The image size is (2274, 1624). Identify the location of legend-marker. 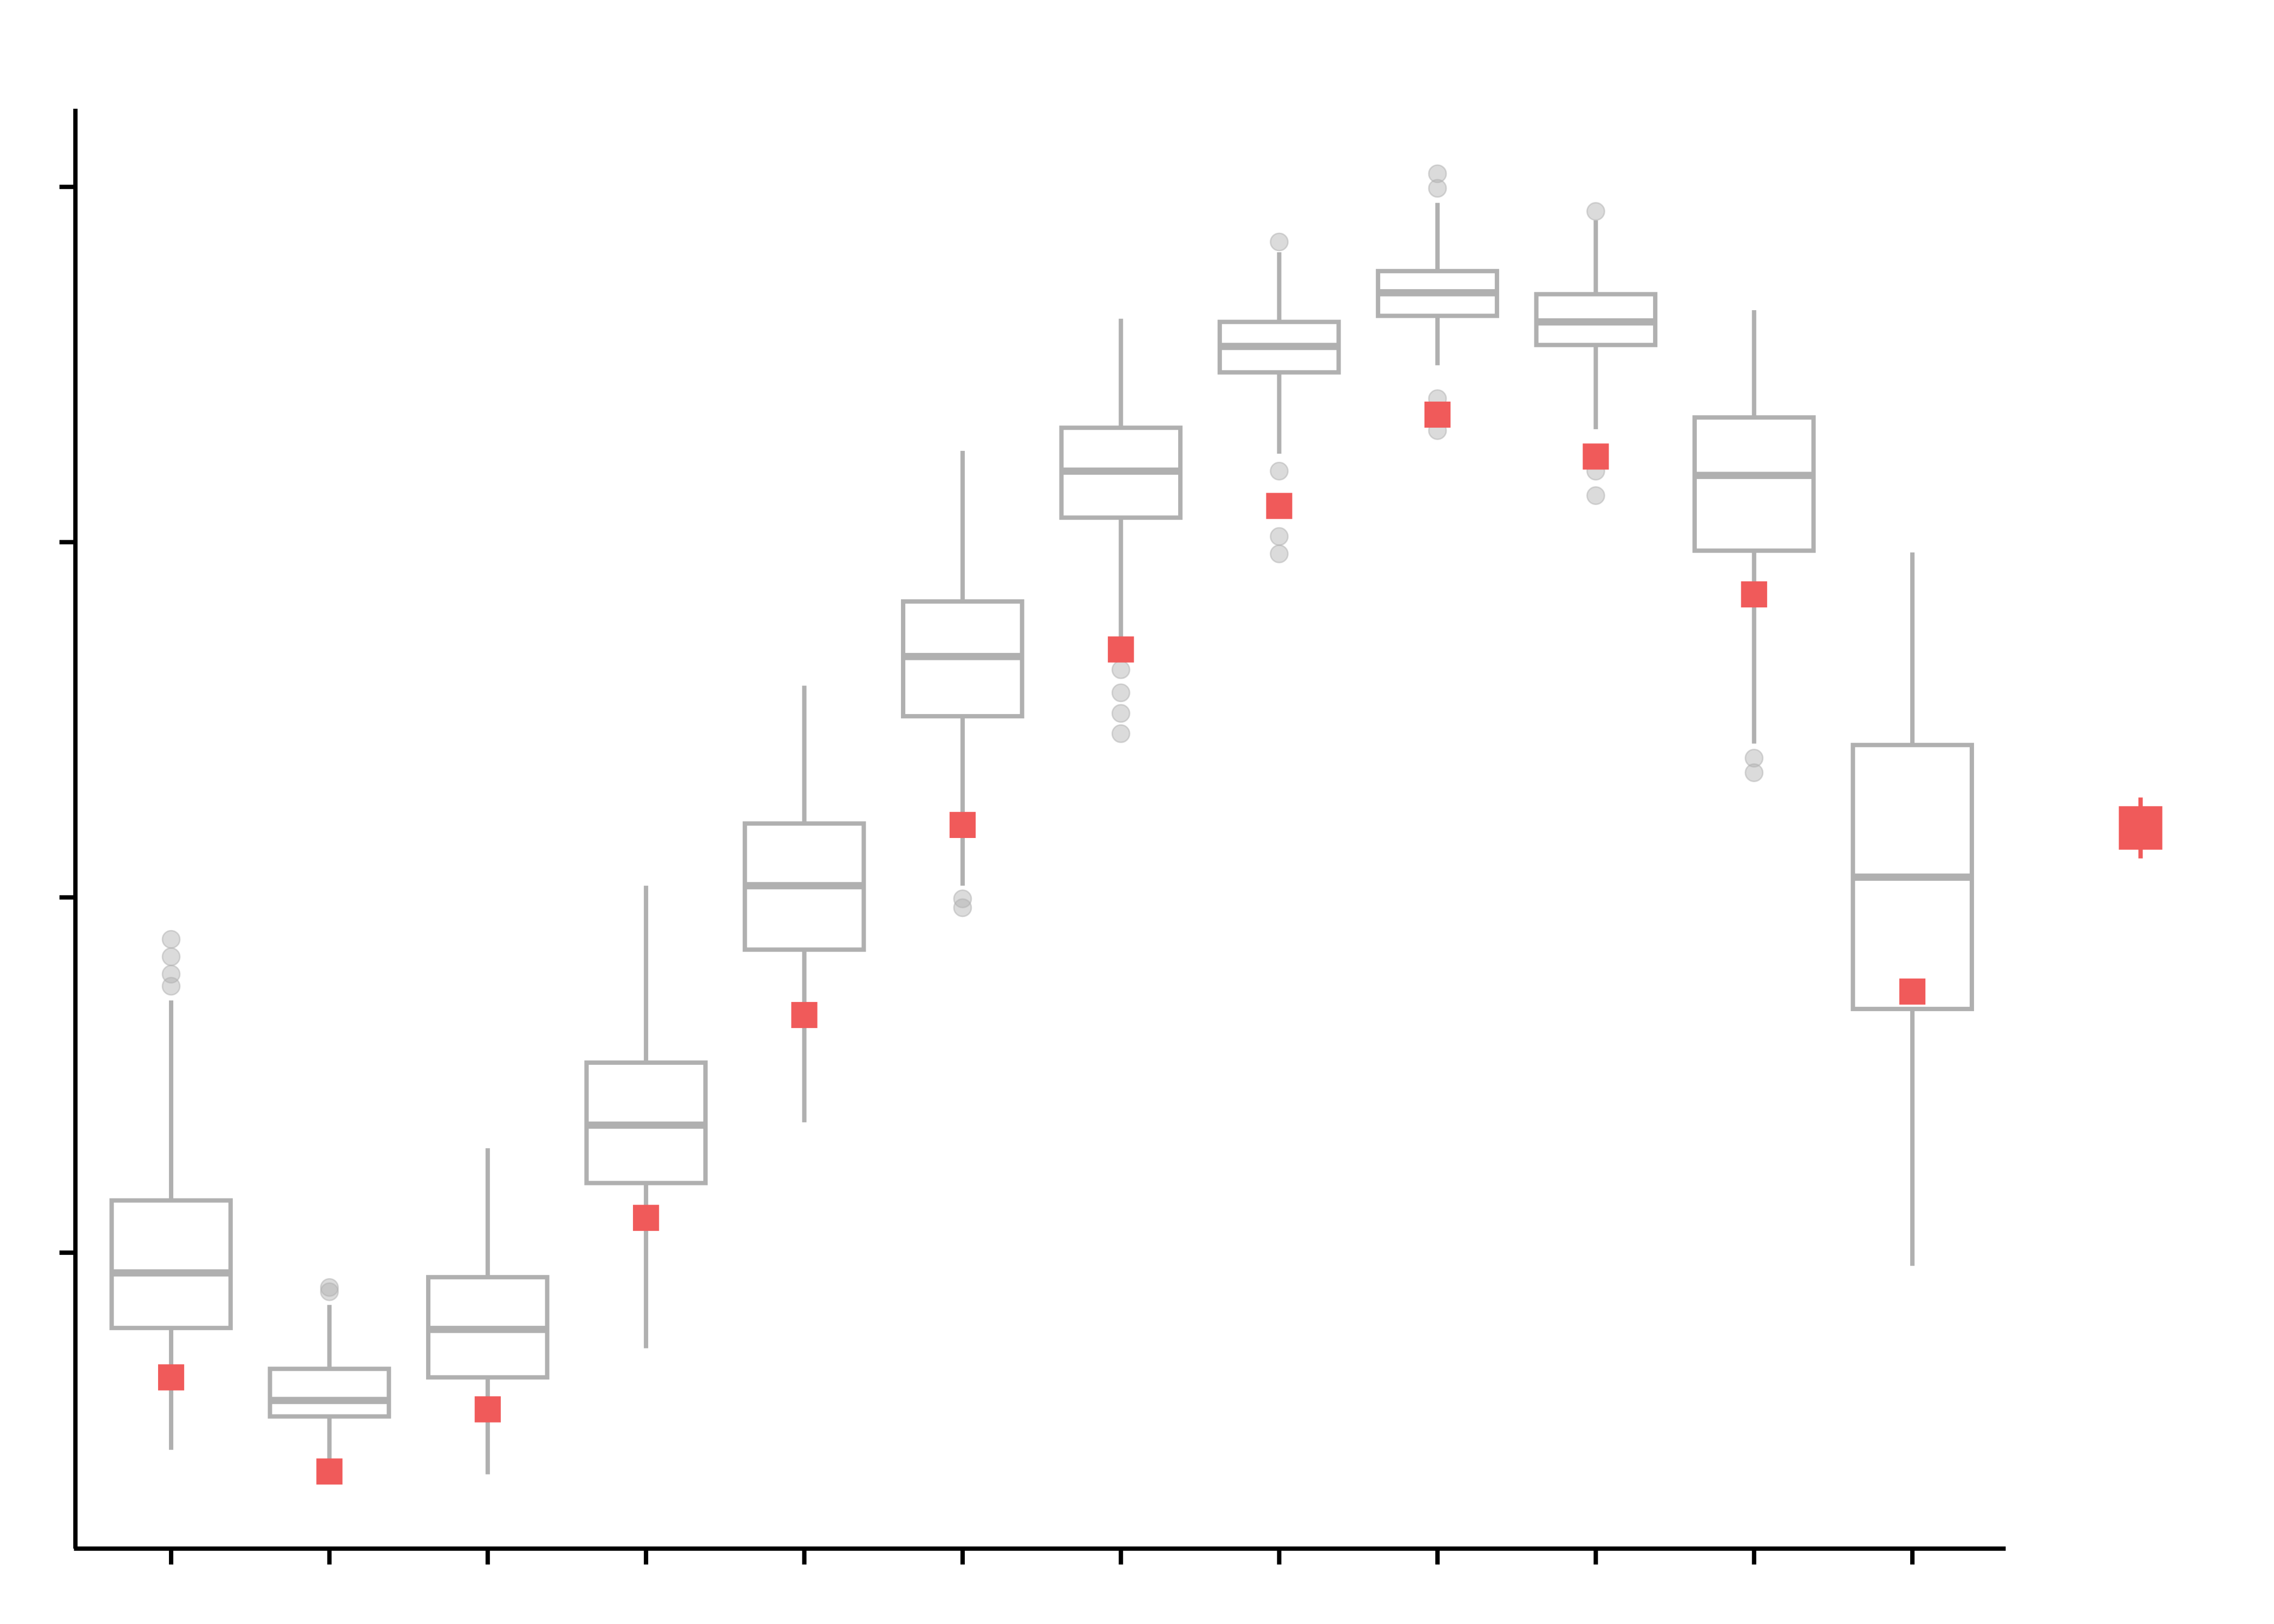
(2141, 828).